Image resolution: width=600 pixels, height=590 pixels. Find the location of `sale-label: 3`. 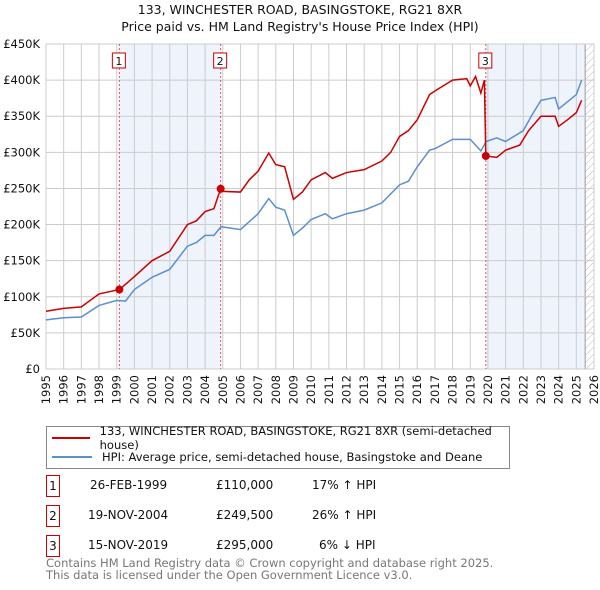

sale-label: 3 is located at coordinates (485, 61).